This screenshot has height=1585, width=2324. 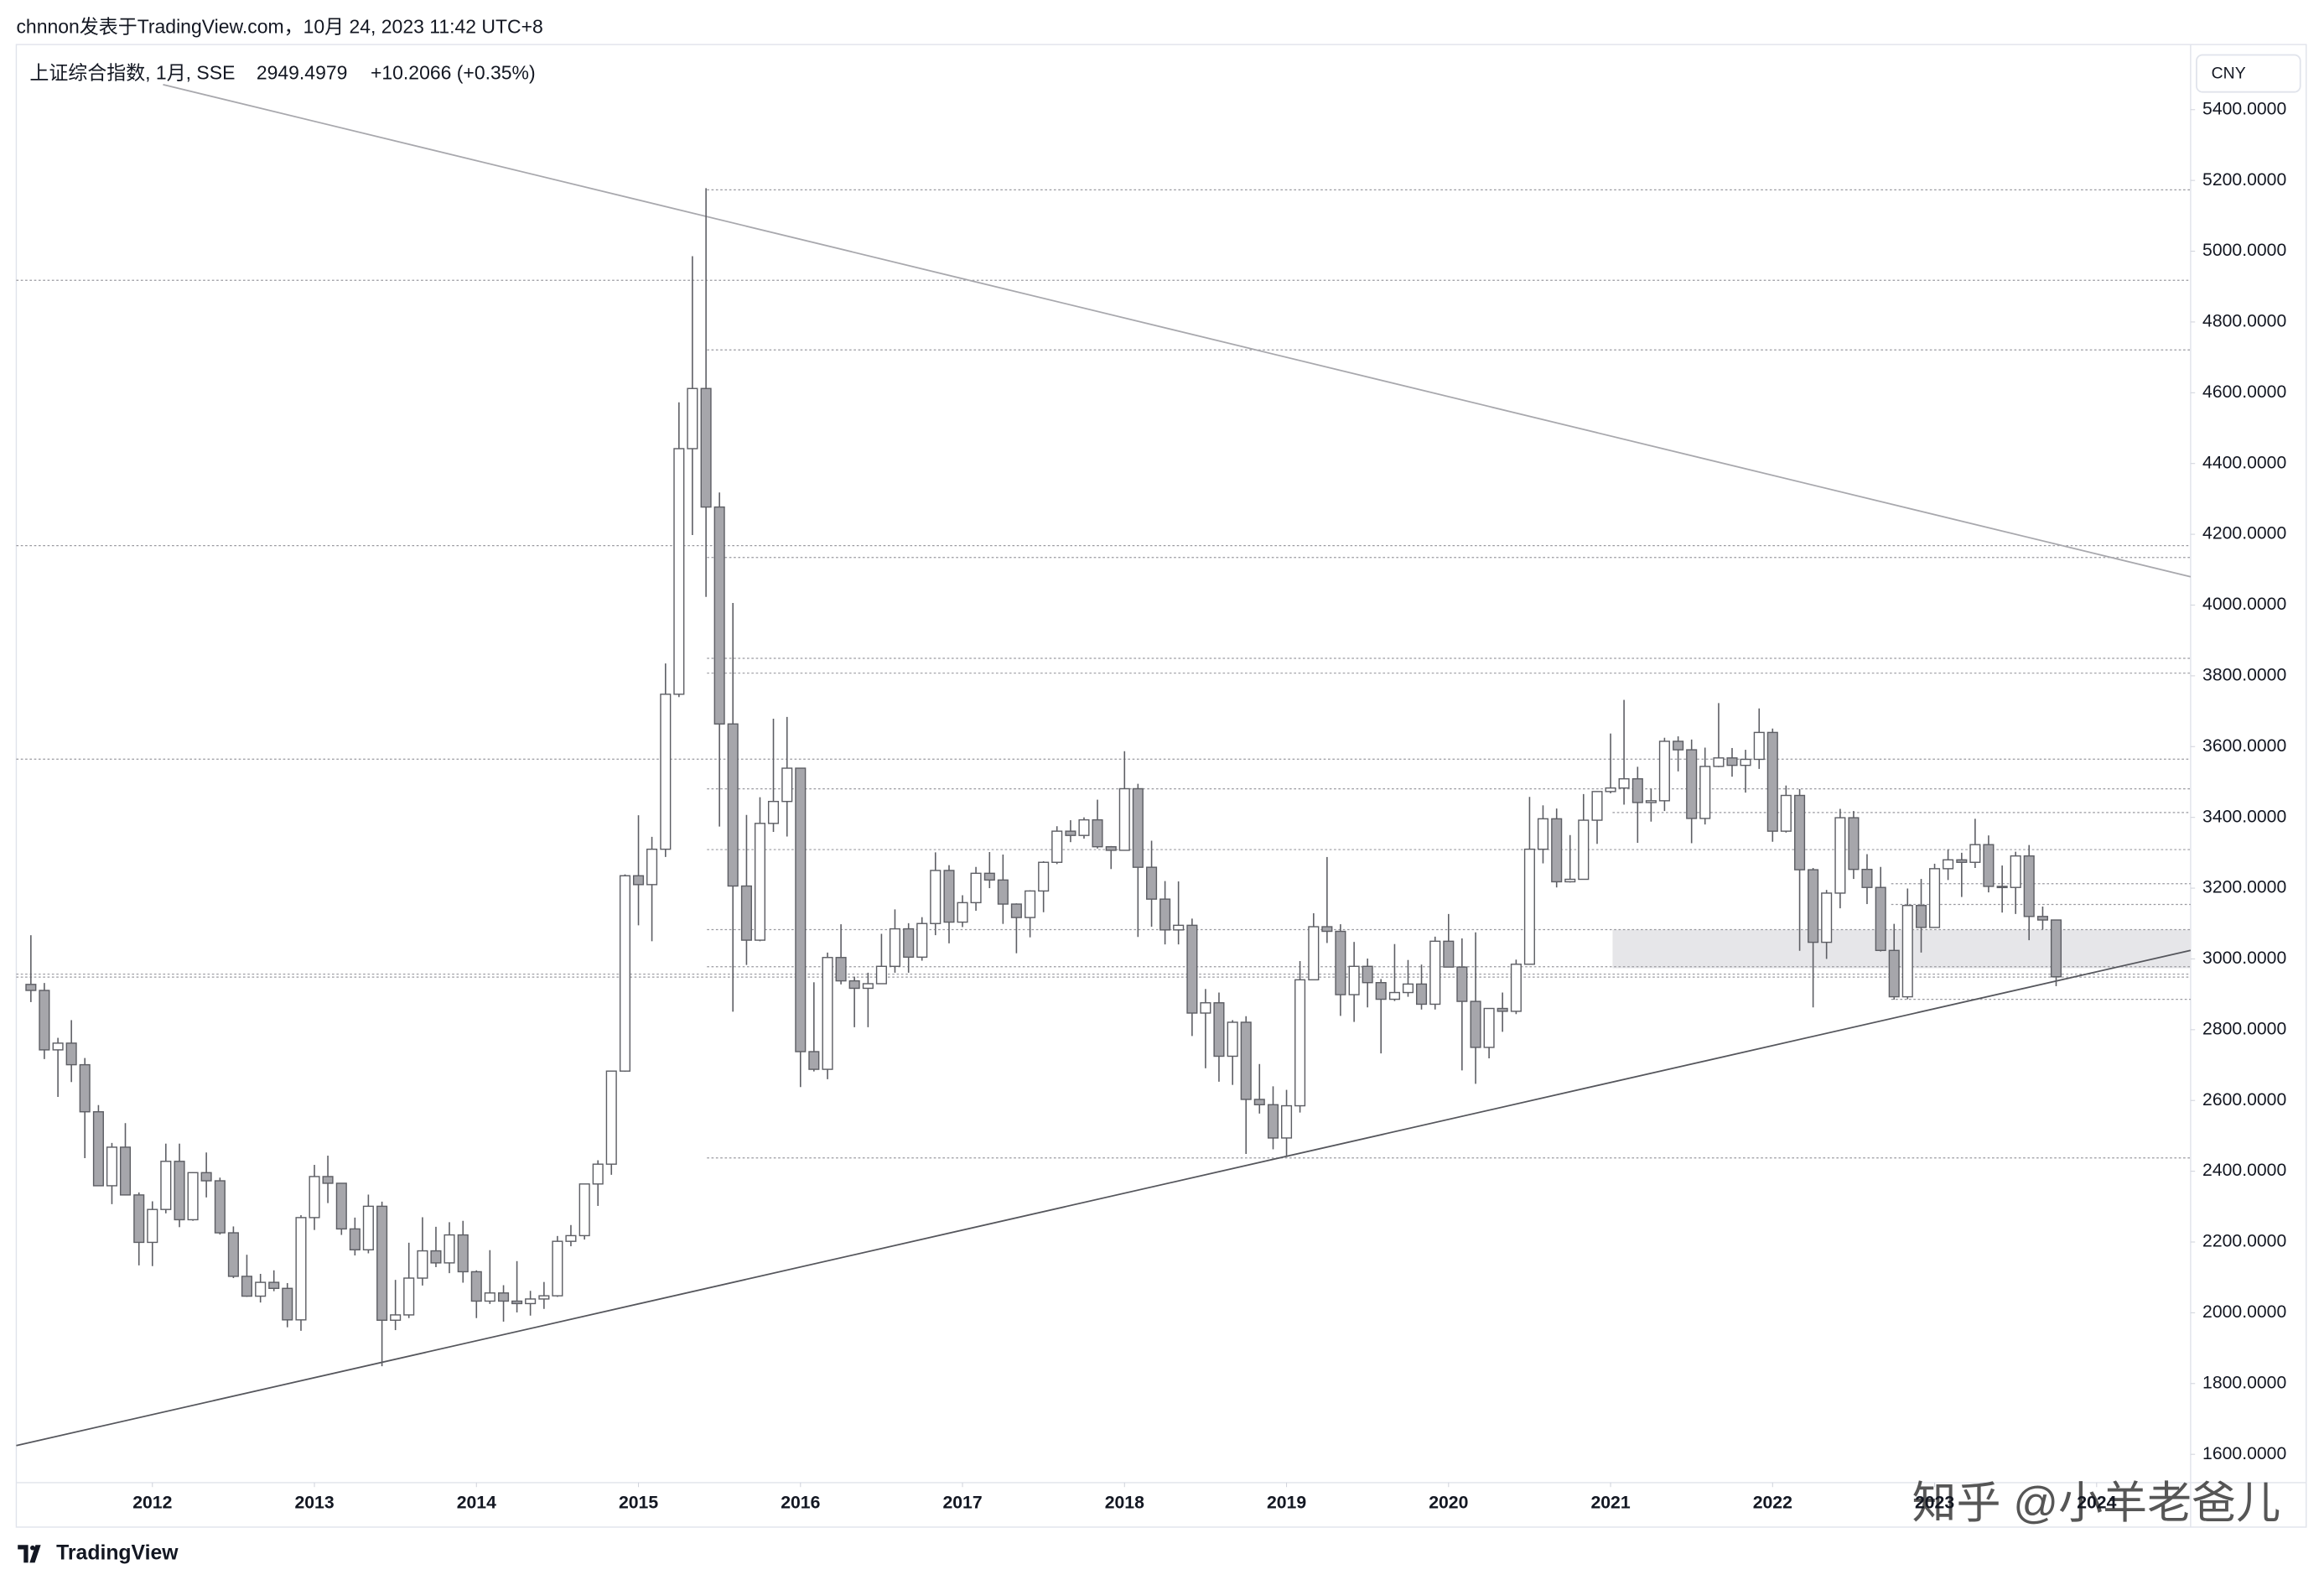 What do you see at coordinates (2248, 73) in the screenshot?
I see `currency-button` at bounding box center [2248, 73].